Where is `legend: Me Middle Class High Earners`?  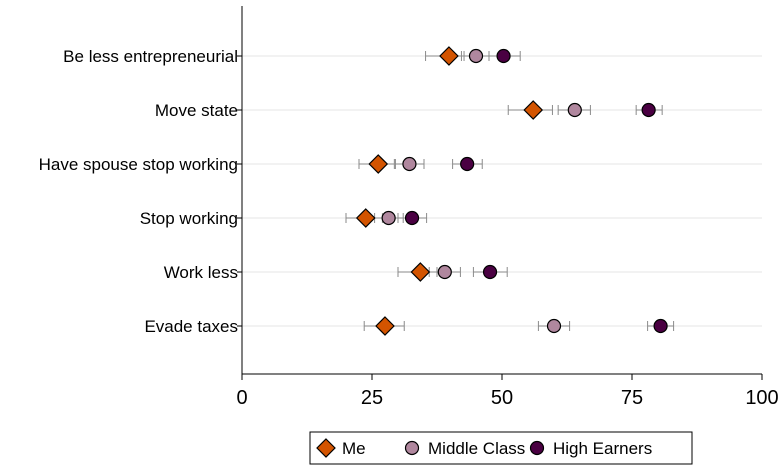
legend: Me Middle Class High Earners is located at coordinates (501, 448).